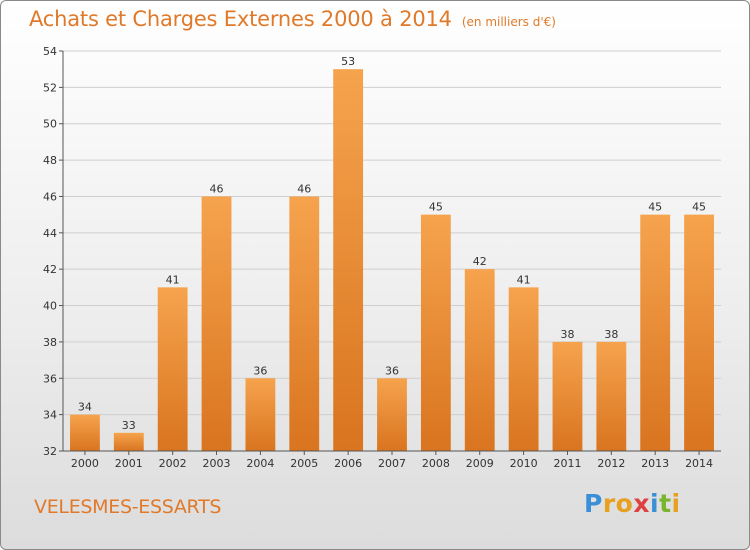  What do you see at coordinates (304, 463) in the screenshot?
I see `x-tick-label: 2005` at bounding box center [304, 463].